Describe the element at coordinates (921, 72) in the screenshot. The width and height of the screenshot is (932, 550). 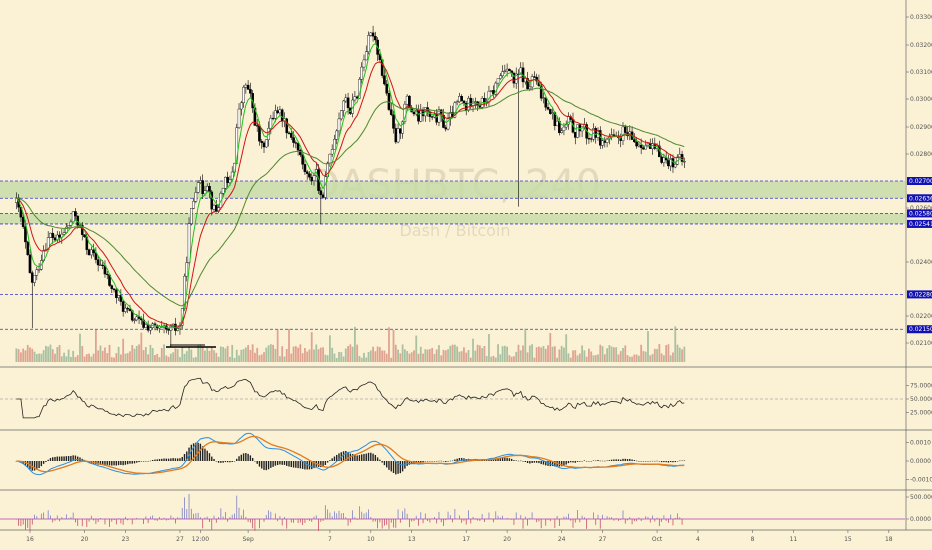
I see `price-tick-label: 0.031000` at that location.